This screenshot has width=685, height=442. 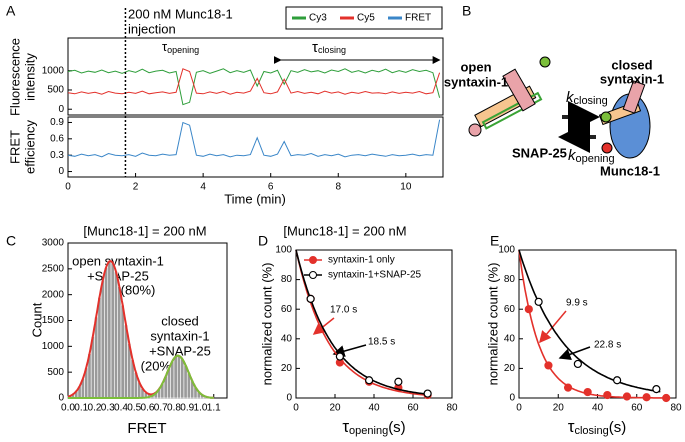 What do you see at coordinates (510, 279) in the screenshot?
I see `y-tick-label: 80` at bounding box center [510, 279].